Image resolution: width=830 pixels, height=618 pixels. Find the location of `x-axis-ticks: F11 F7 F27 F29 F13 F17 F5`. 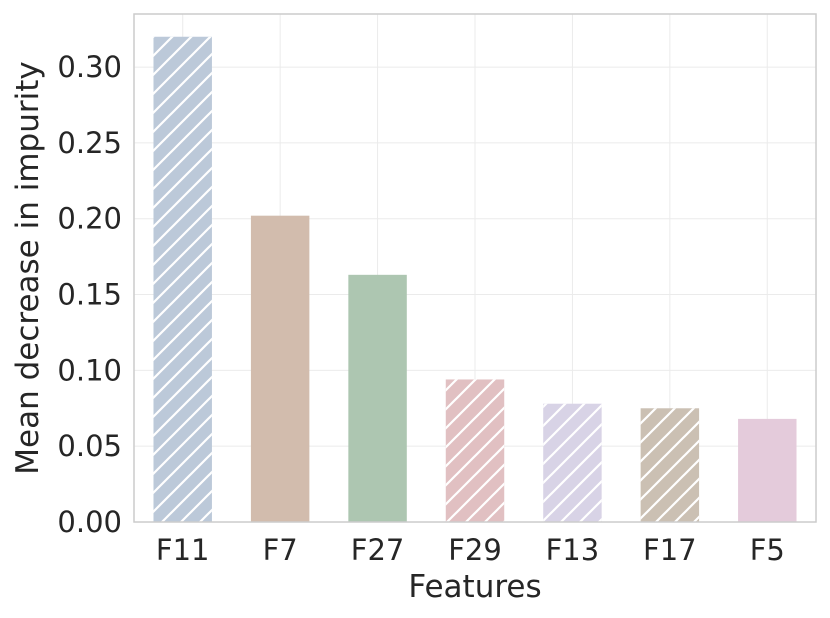

x-axis-ticks: F11 F7 F27 F29 F13 F17 F5 is located at coordinates (470, 550).